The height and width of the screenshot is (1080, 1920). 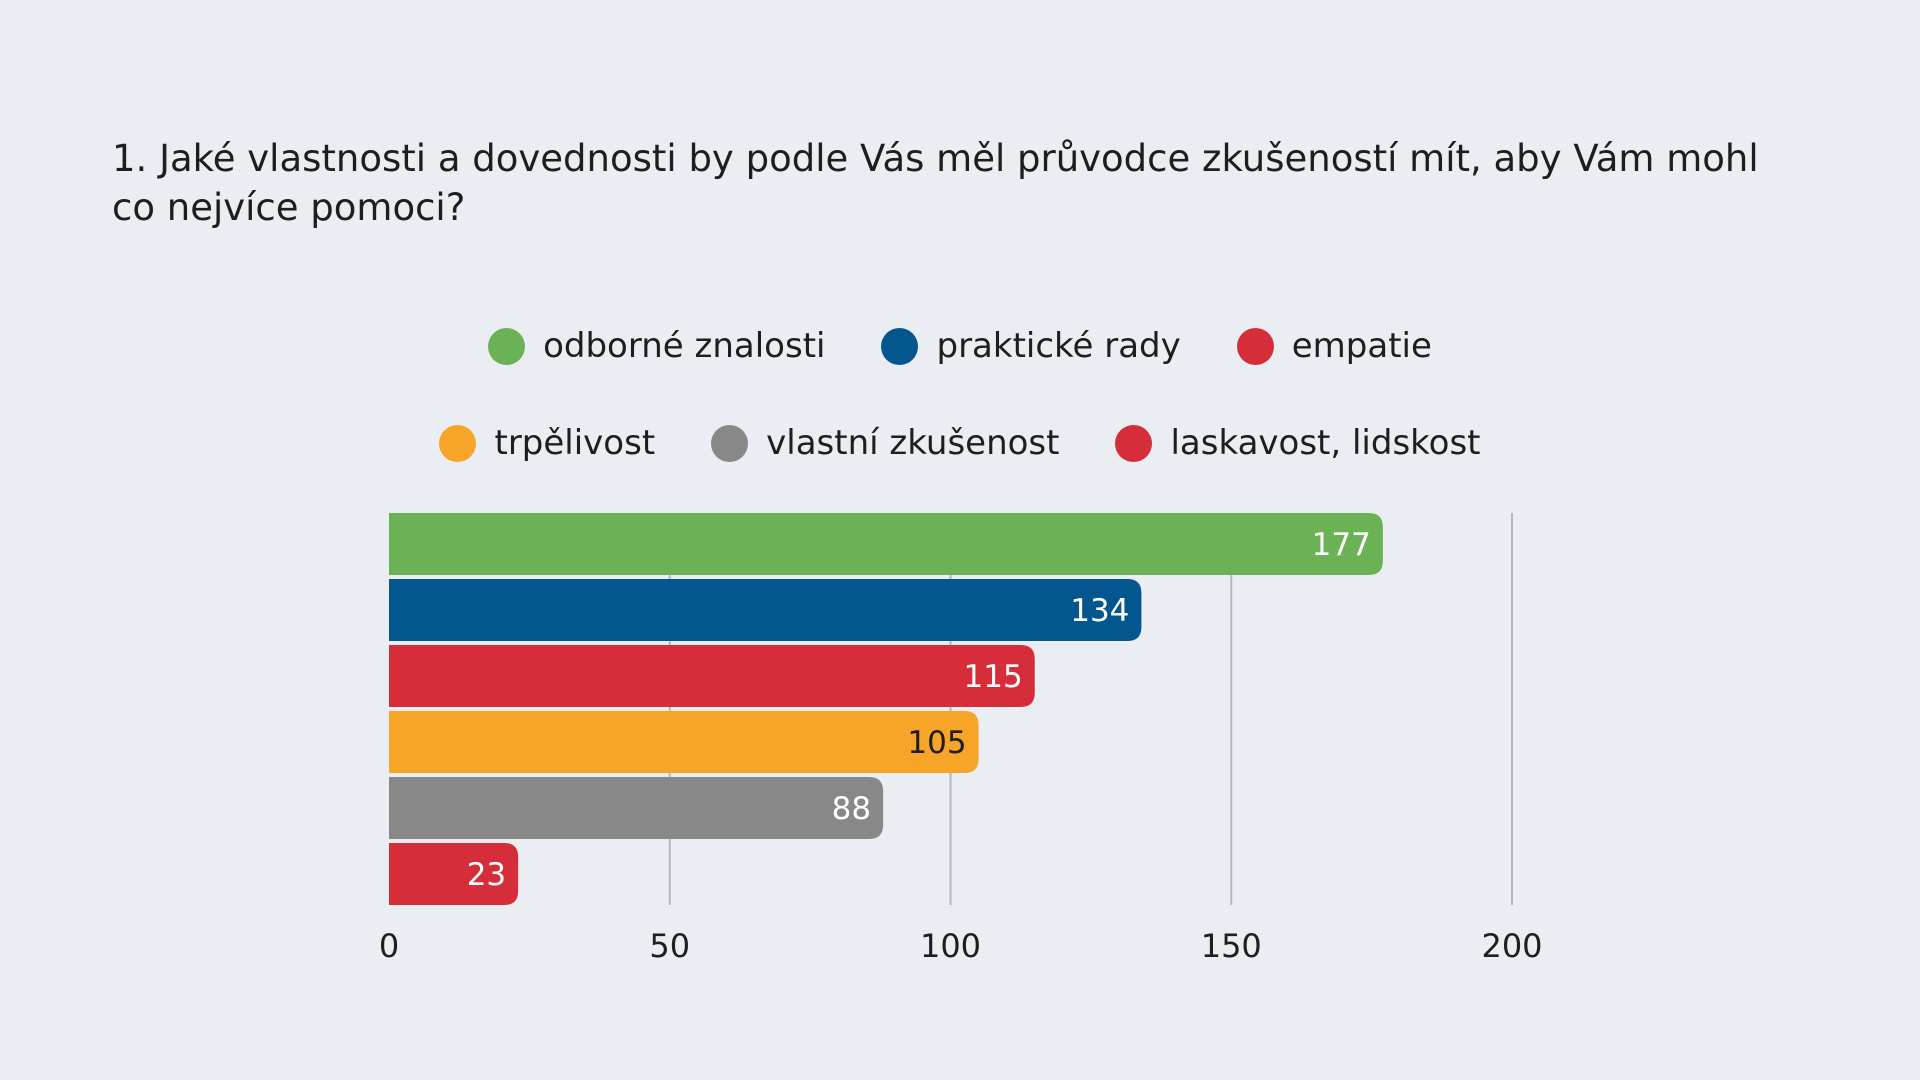 I want to click on legend-item-prakticke-rady: praktické rady, so click(x=1031, y=346).